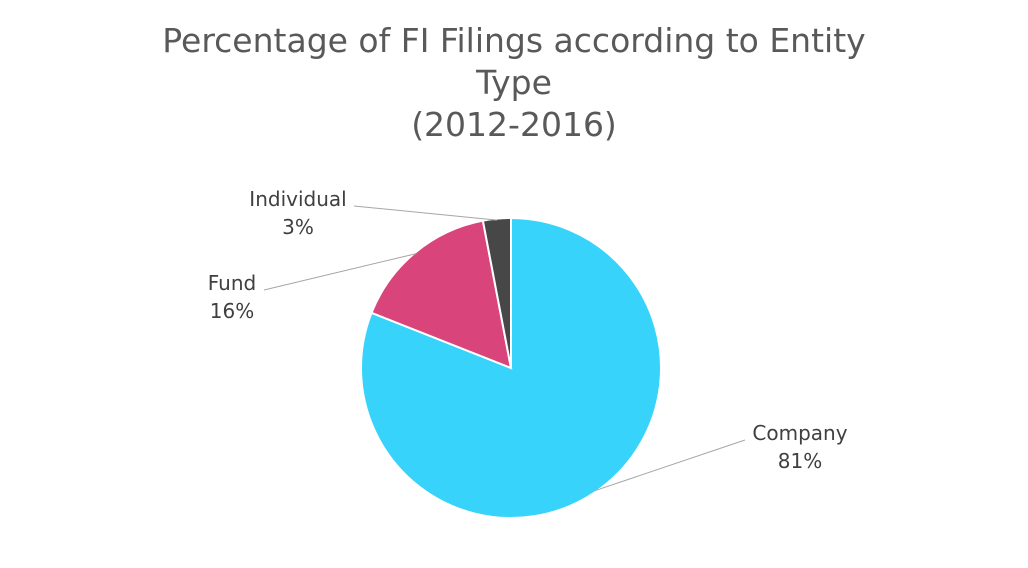 The image size is (1028, 568). What do you see at coordinates (496, 292) in the screenshot?
I see `pie-slice-individual` at bounding box center [496, 292].